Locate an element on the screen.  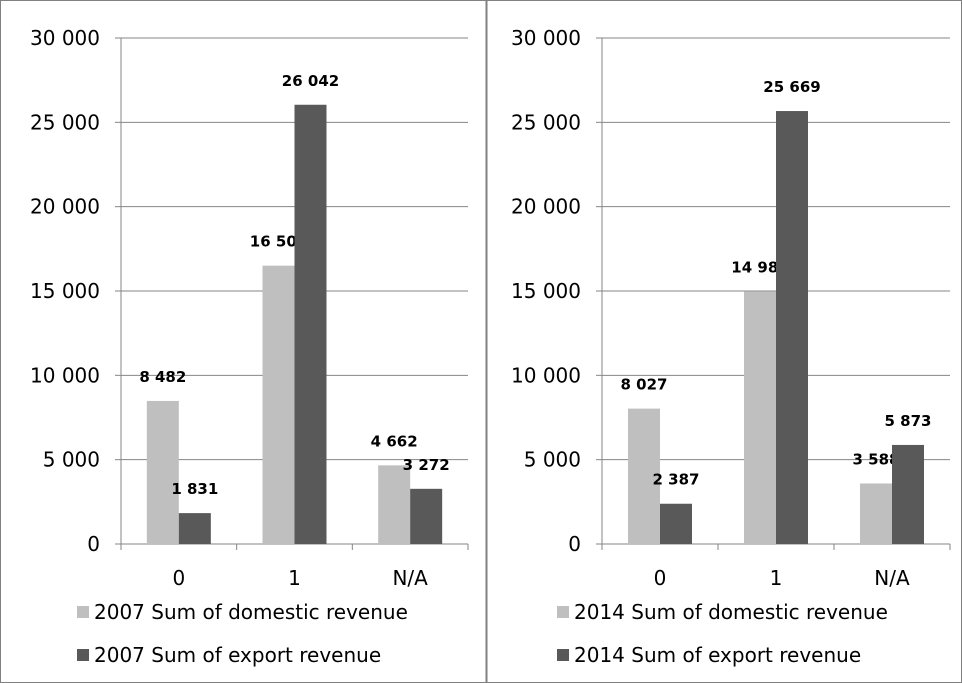
legend-label: 2014 Sum of export revenue is located at coordinates (717, 655).